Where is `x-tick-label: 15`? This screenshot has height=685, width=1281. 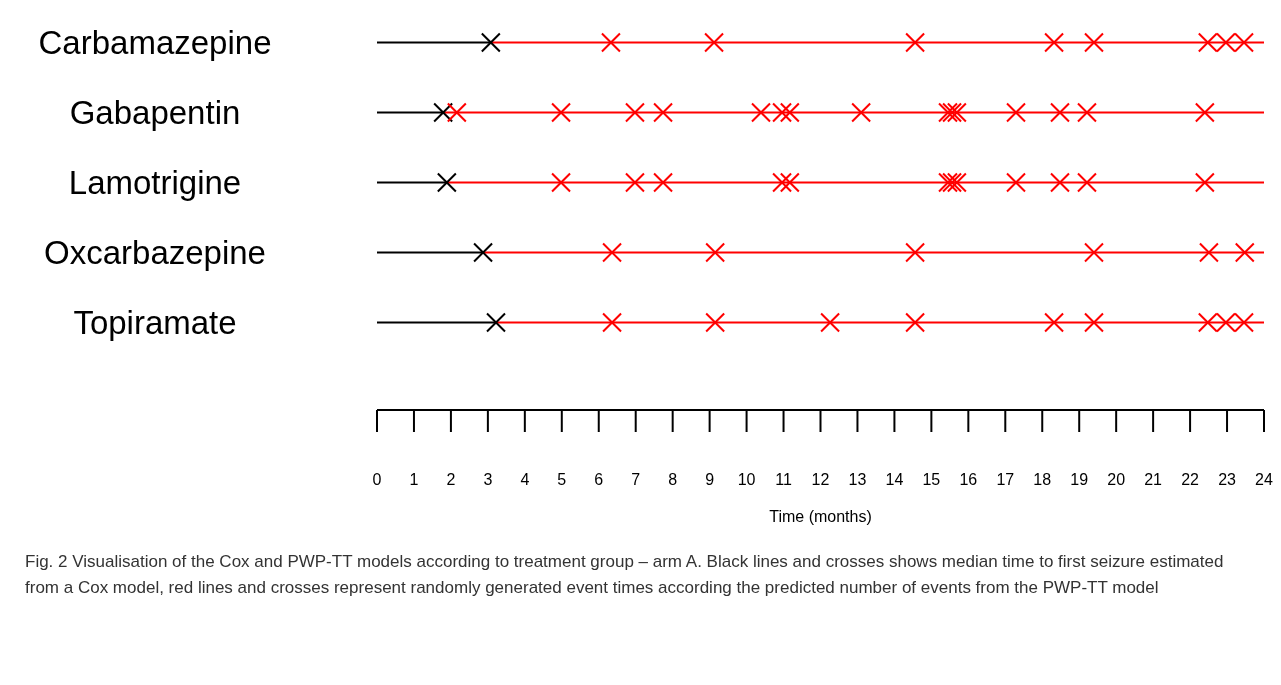
x-tick-label: 15 is located at coordinates (931, 480).